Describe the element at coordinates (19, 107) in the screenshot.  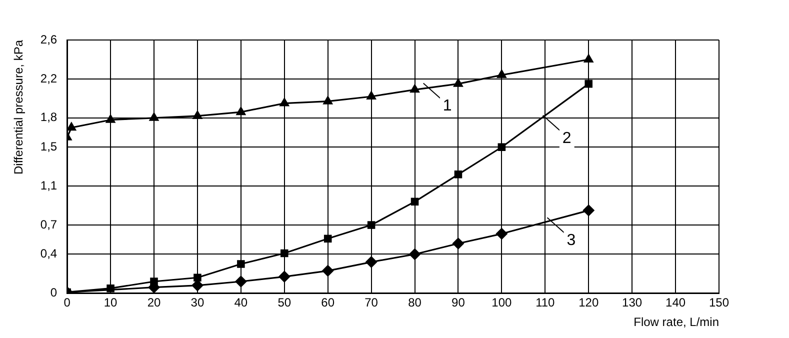
I see `y-axis-title: Differential pressure, kPa` at that location.